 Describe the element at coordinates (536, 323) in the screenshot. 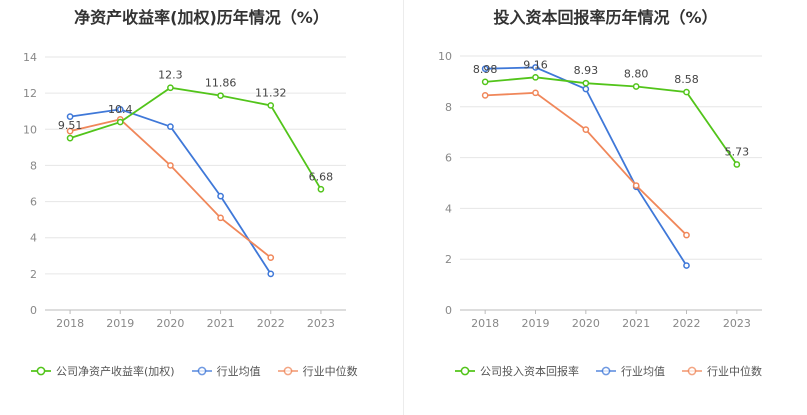

I see `x-tick-label: 2019` at that location.